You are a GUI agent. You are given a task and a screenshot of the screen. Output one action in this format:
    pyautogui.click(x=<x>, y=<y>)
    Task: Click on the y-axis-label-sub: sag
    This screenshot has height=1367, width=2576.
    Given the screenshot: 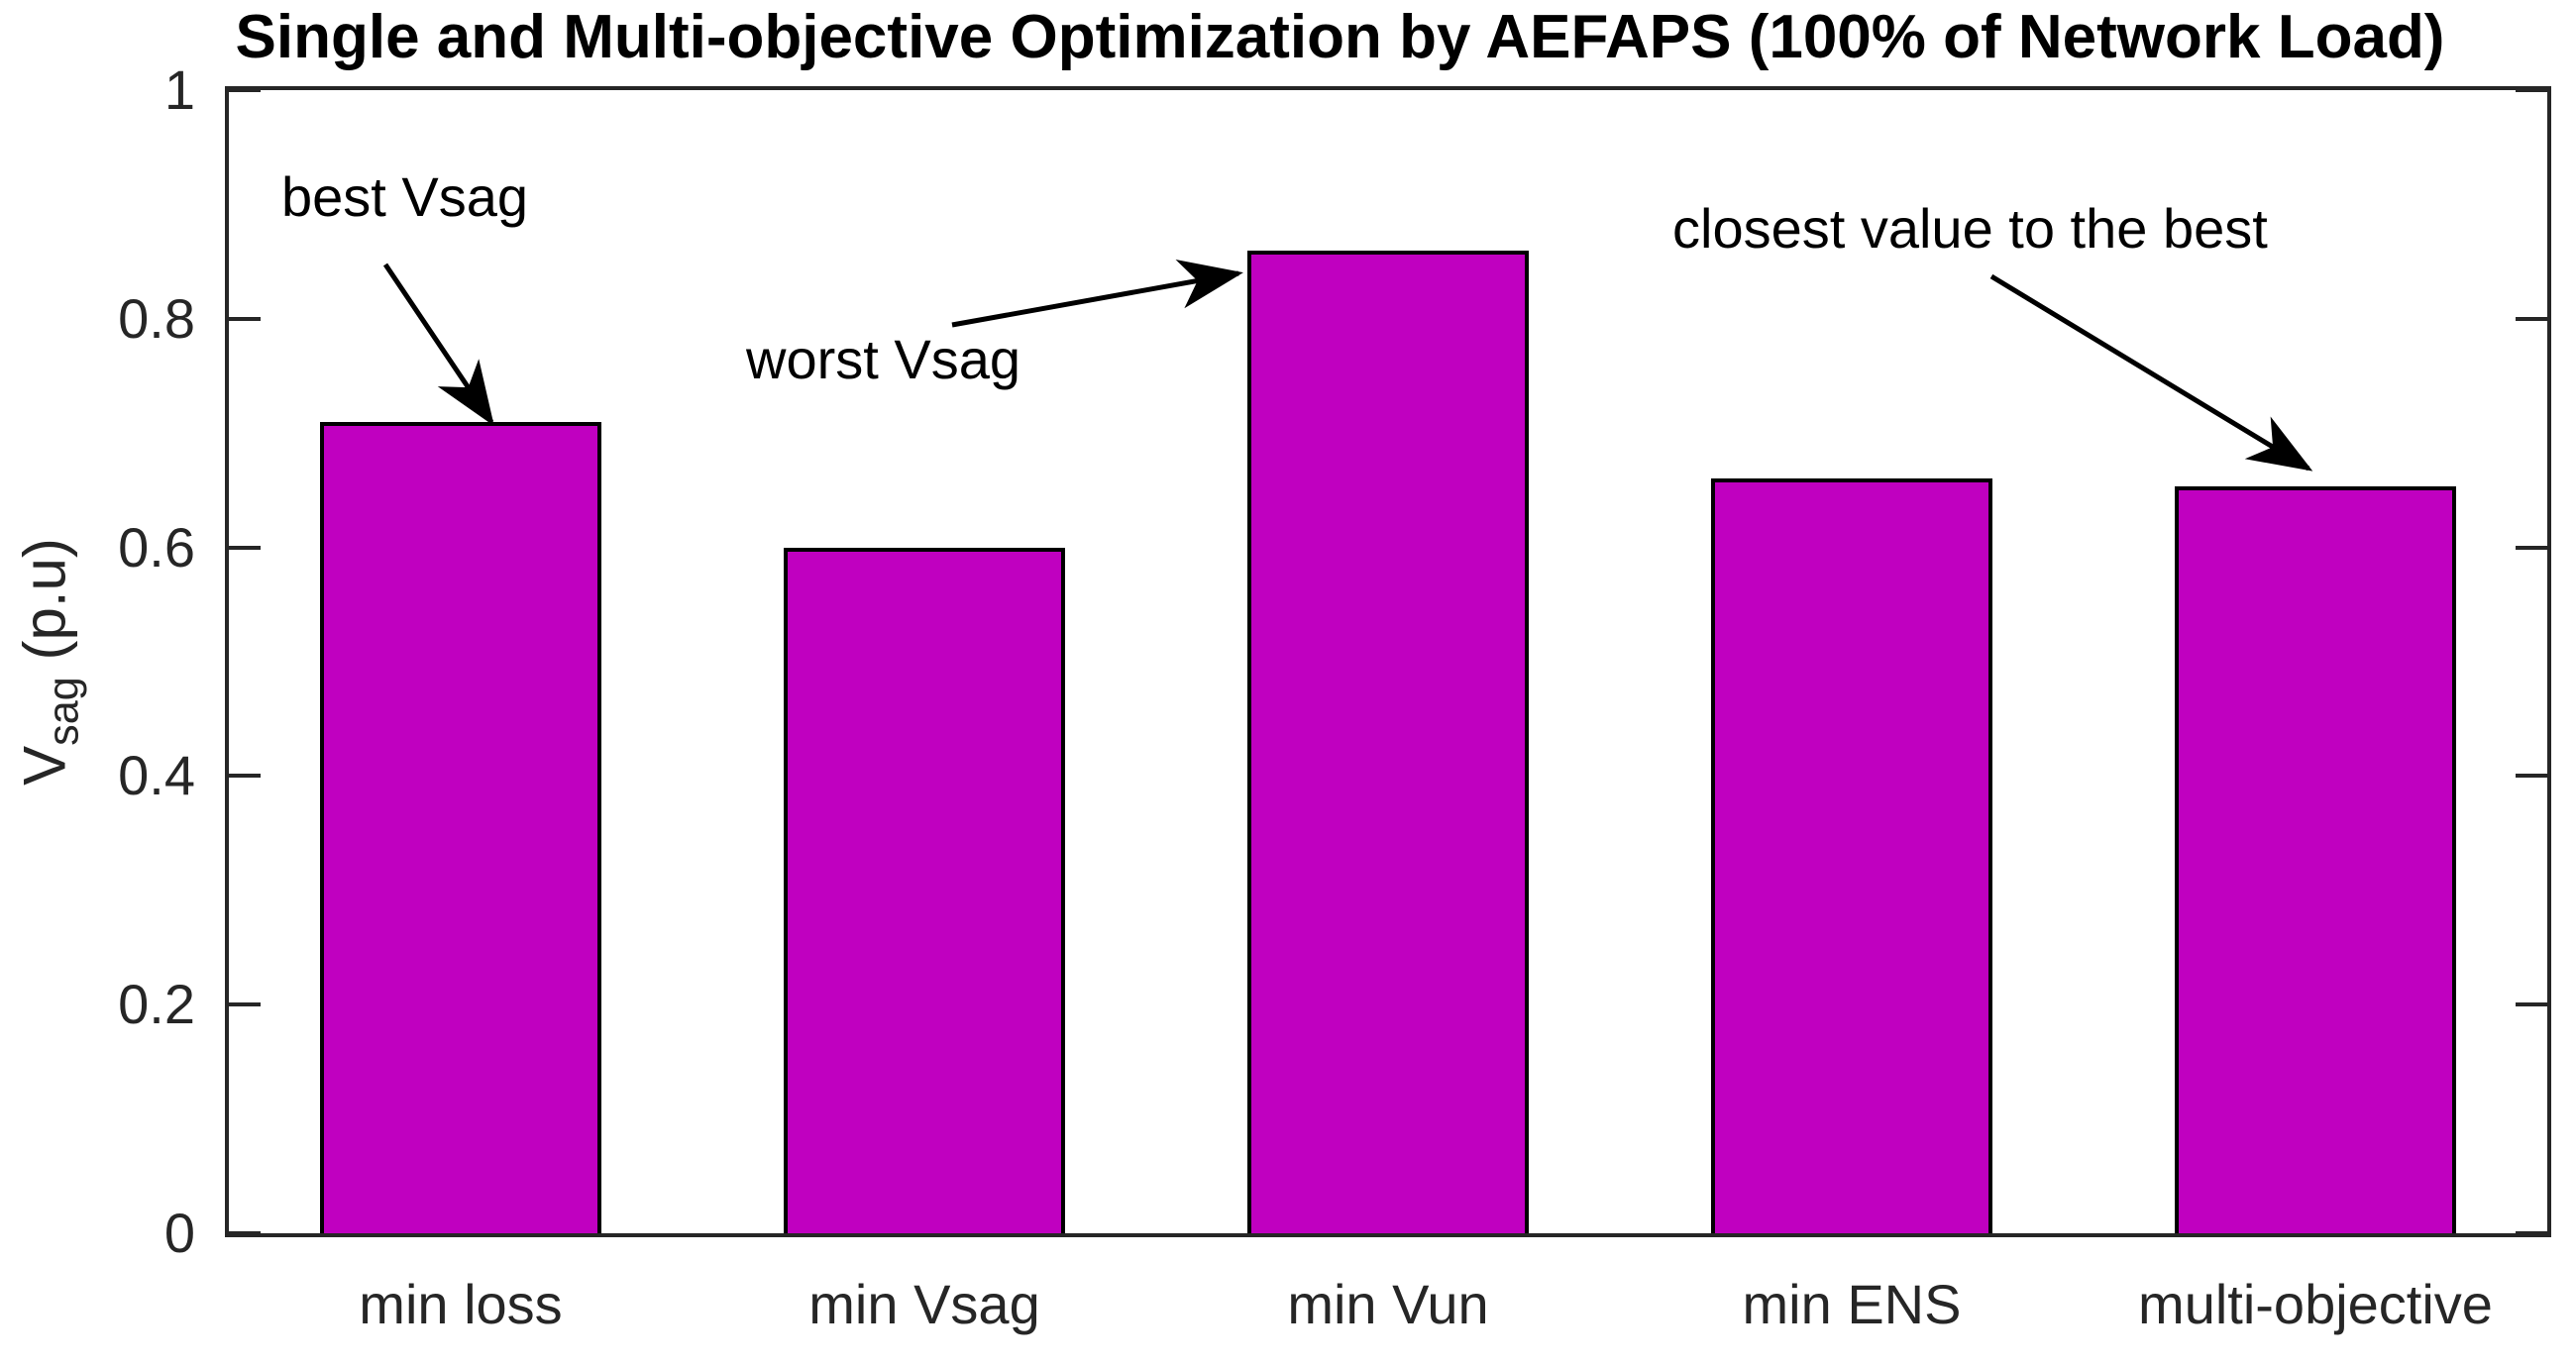 What is the action you would take?
    pyautogui.click(x=64, y=711)
    